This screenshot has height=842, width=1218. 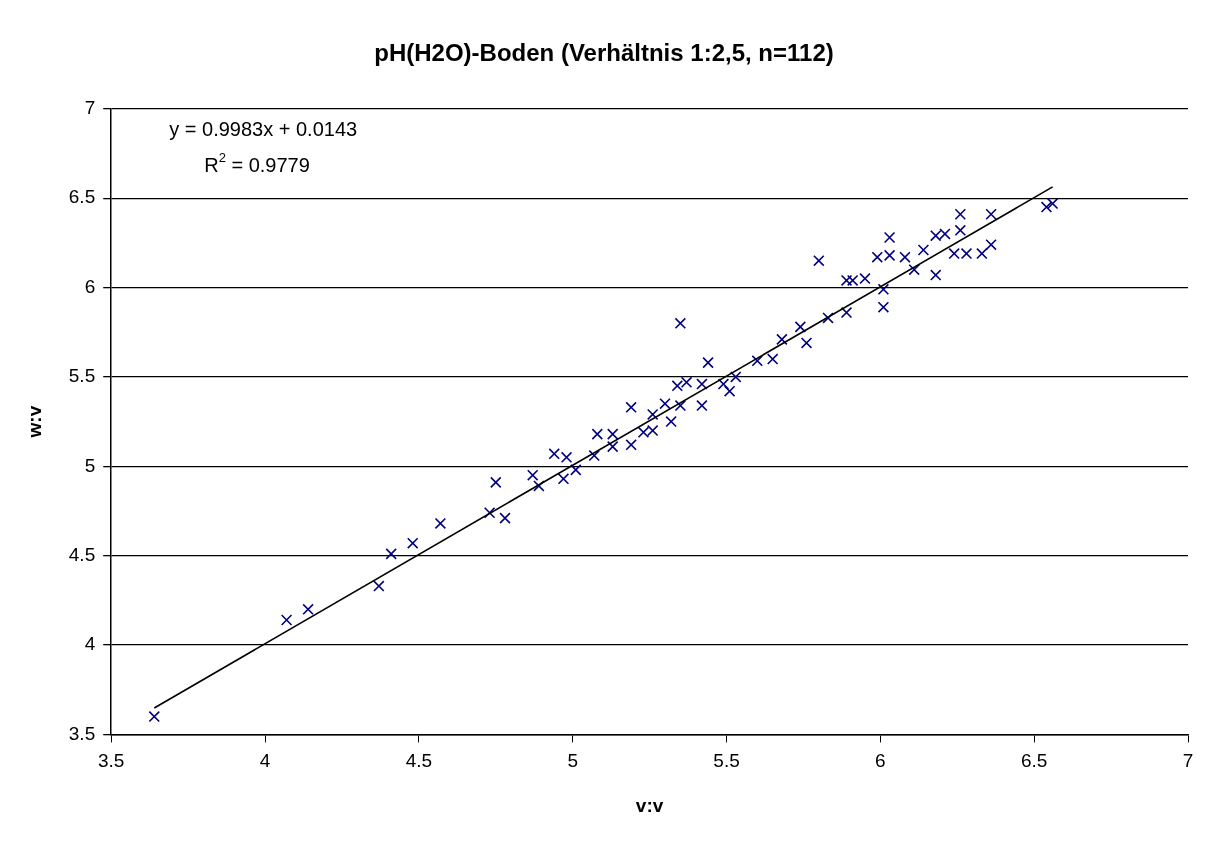 I want to click on y-tick-label: 4.5, so click(x=82, y=554).